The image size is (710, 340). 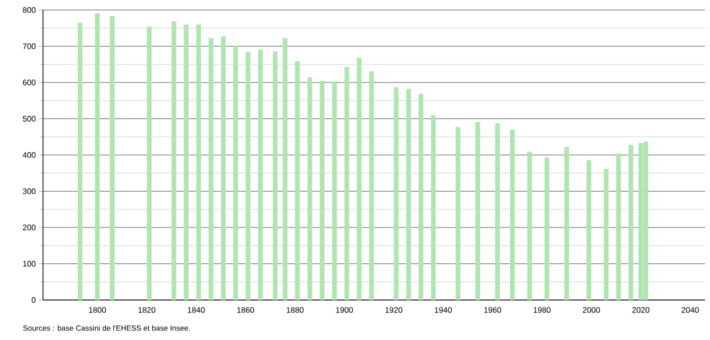 I want to click on x-tick-label: 2000, so click(x=591, y=310).